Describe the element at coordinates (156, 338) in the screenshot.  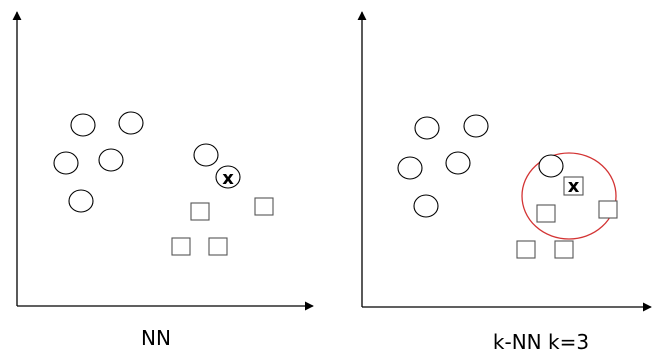
I see `caption-nn: NN` at that location.